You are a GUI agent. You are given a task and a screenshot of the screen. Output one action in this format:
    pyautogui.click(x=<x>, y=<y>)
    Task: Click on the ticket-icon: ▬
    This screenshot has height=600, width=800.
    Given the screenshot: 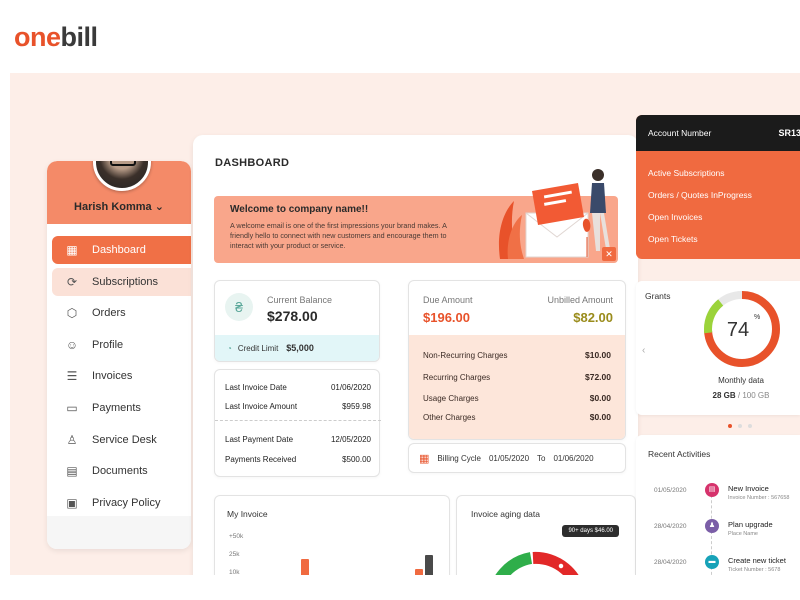 What is the action you would take?
    pyautogui.click(x=712, y=562)
    